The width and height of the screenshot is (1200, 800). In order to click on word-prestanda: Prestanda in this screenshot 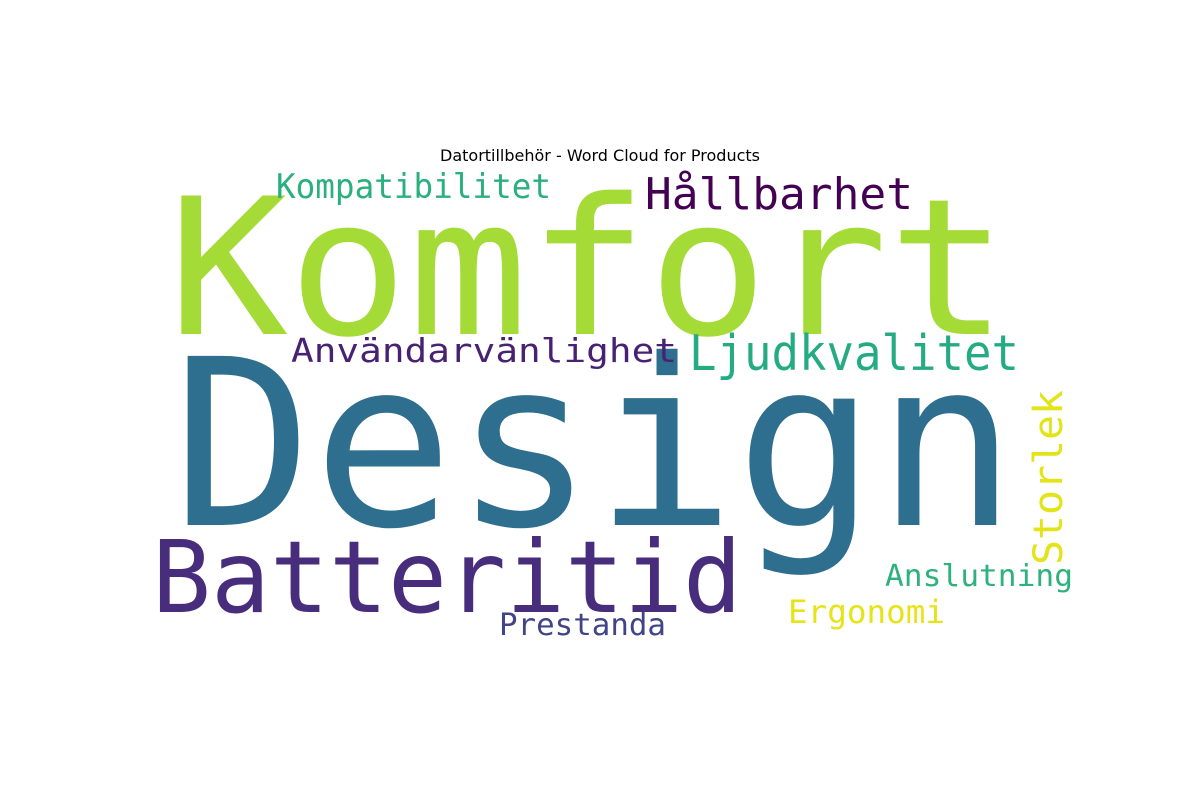, I will do `click(582, 625)`.